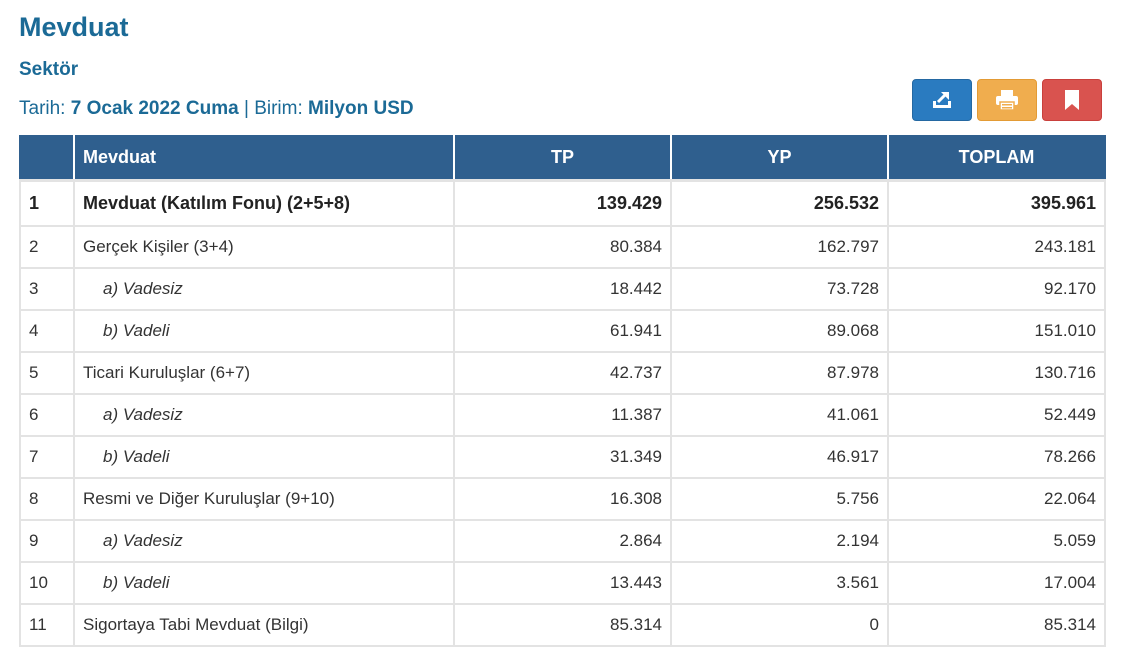 Image resolution: width=1125 pixels, height=672 pixels. I want to click on toplam-value-cell: 92.170, so click(996, 289).